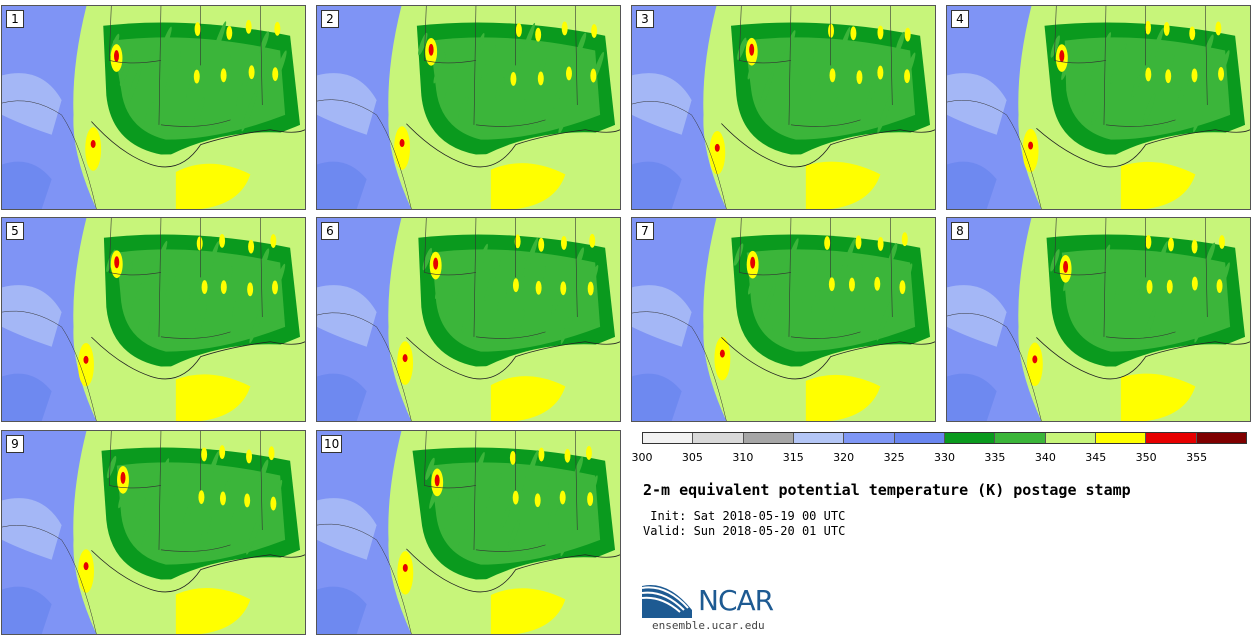 Image resolution: width=1260 pixels, height=635 pixels. Describe the element at coordinates (645, 231) in the screenshot. I see `member-number: 7` at that location.